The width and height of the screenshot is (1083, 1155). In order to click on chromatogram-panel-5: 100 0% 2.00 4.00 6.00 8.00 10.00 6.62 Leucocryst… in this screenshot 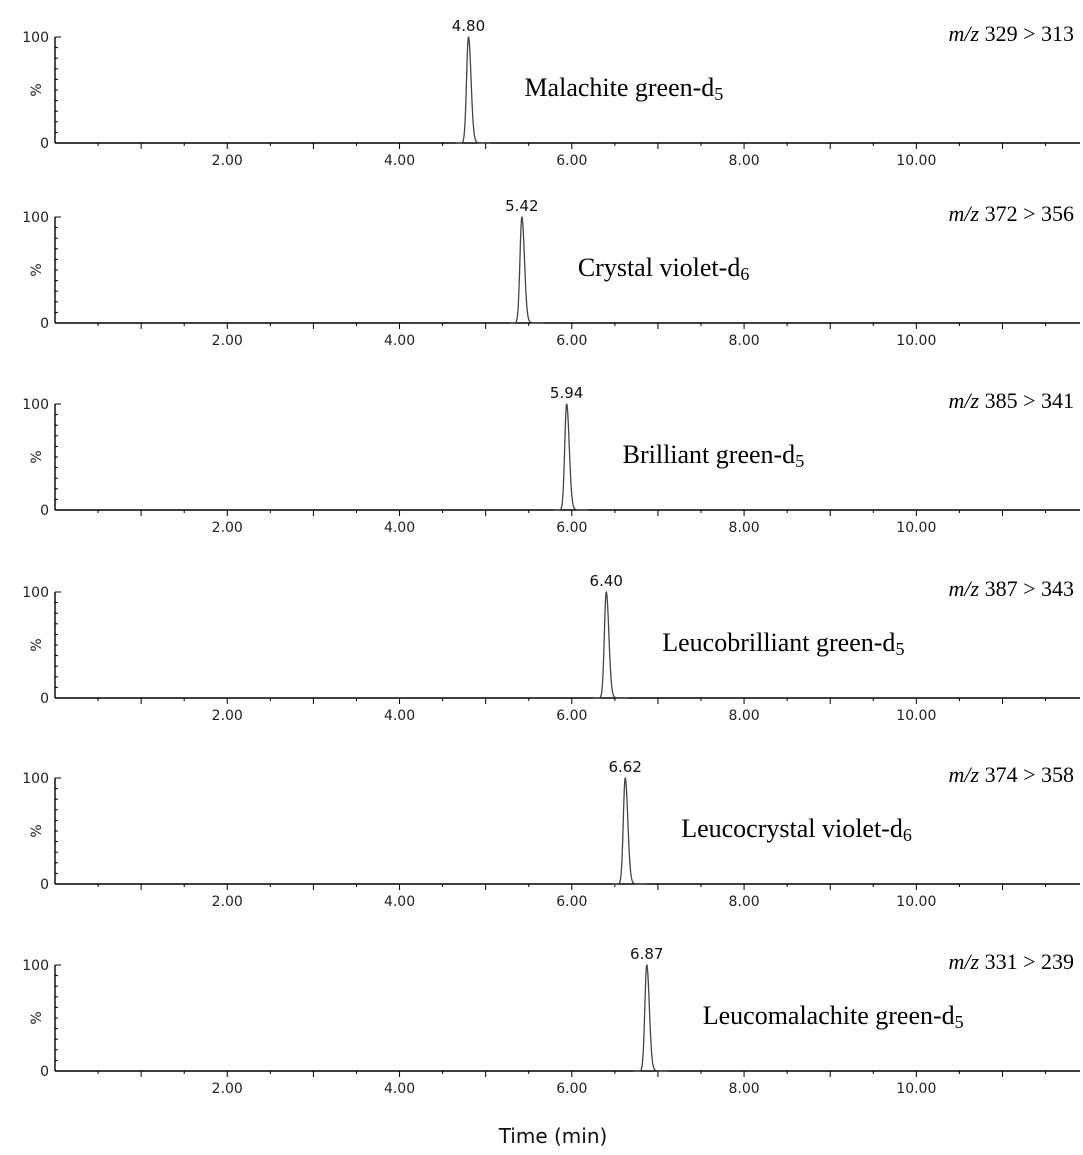, I will do `click(551, 834)`.